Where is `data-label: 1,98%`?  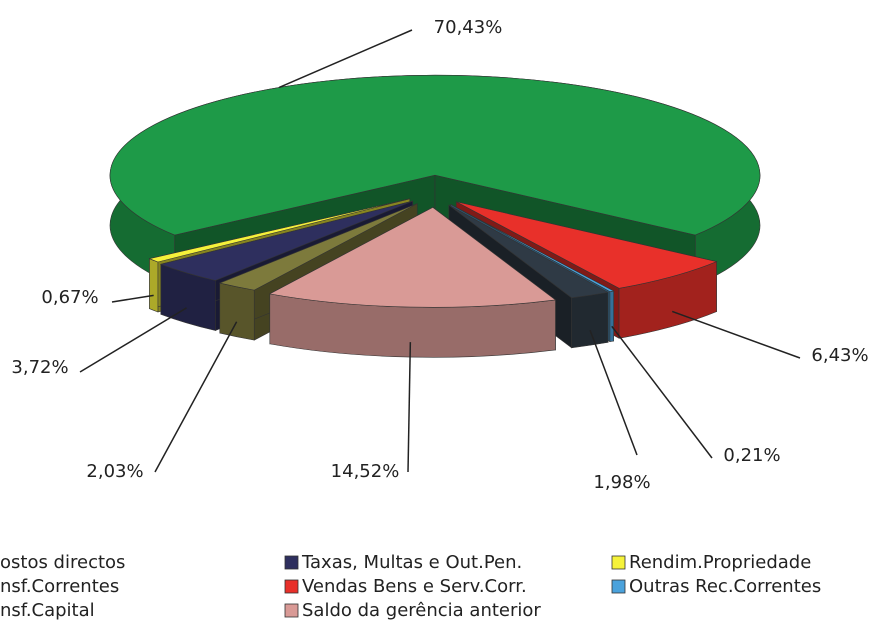
data-label: 1,98% is located at coordinates (621, 482).